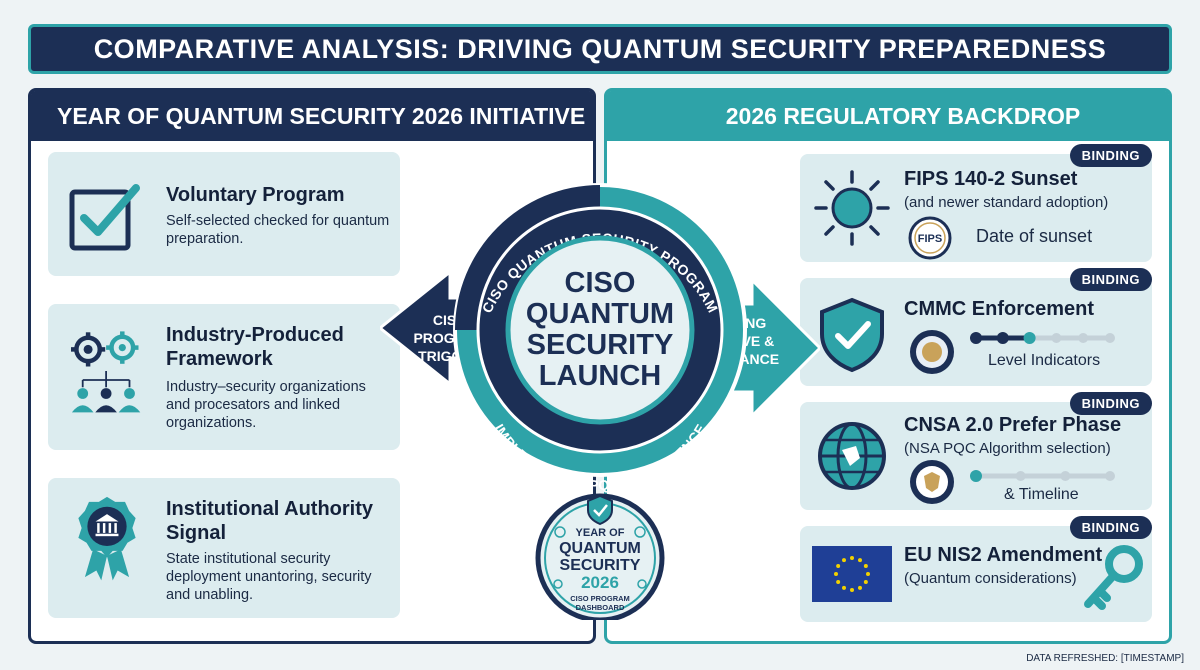 The image size is (1200, 670). What do you see at coordinates (321, 115) in the screenshot?
I see `initiative-panel-title: YEAR OF QUANTUM SECURITY 2026 INITIATIVE` at bounding box center [321, 115].